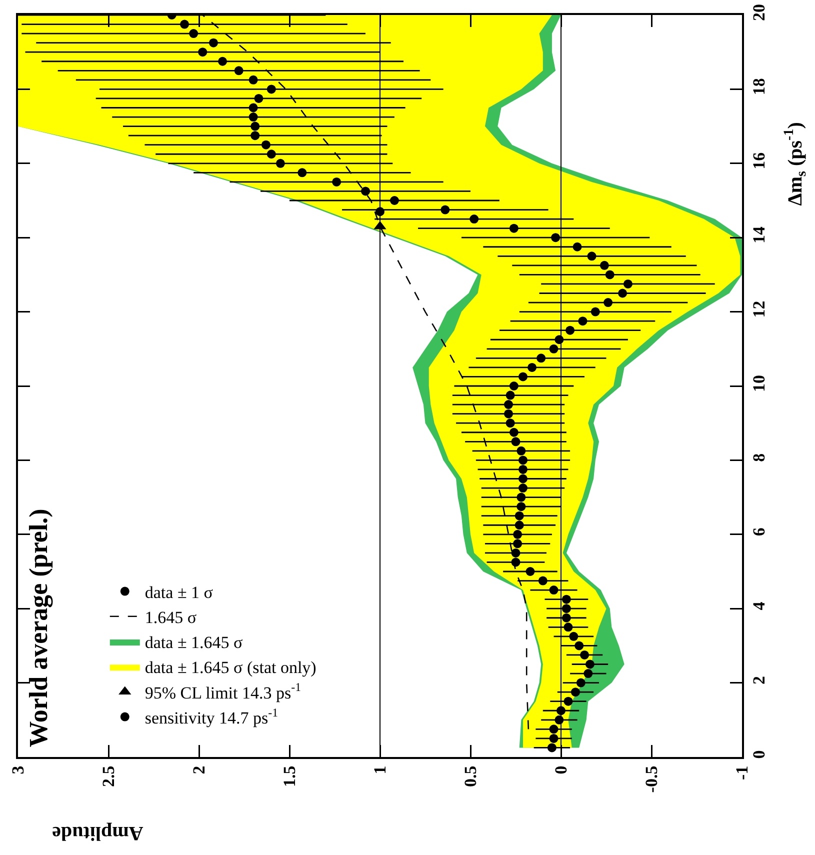 The width and height of the screenshot is (815, 855). Describe the element at coordinates (39, 628) in the screenshot. I see `text: World average (prel.)` at that location.